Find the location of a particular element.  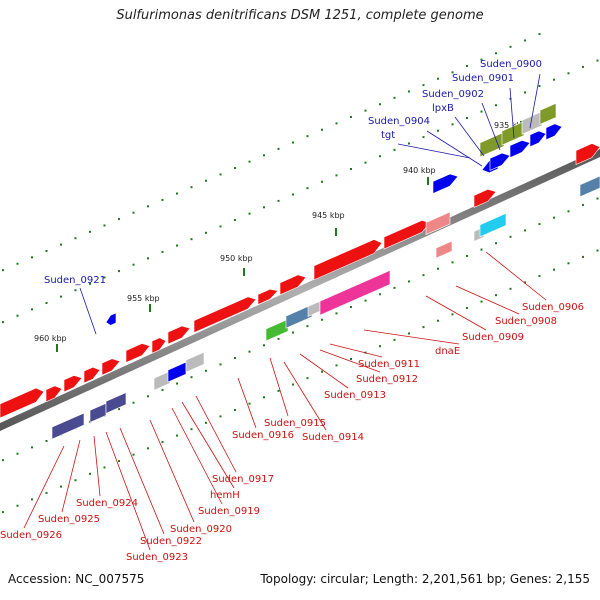

gene-label-bottom: hemH is located at coordinates (225, 495).